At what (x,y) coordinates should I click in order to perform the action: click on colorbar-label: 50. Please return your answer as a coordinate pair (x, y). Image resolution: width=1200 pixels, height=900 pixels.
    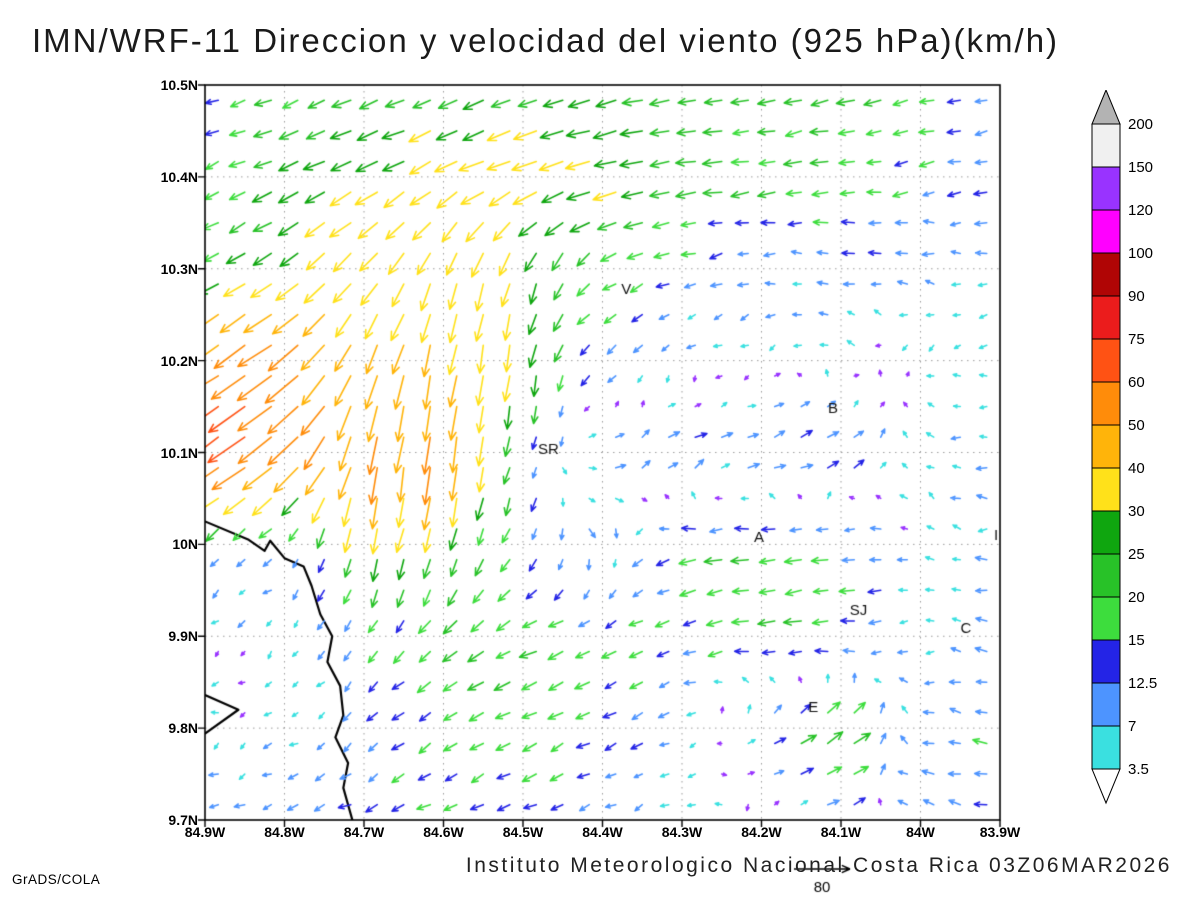
    Looking at the image, I should click on (1136, 425).